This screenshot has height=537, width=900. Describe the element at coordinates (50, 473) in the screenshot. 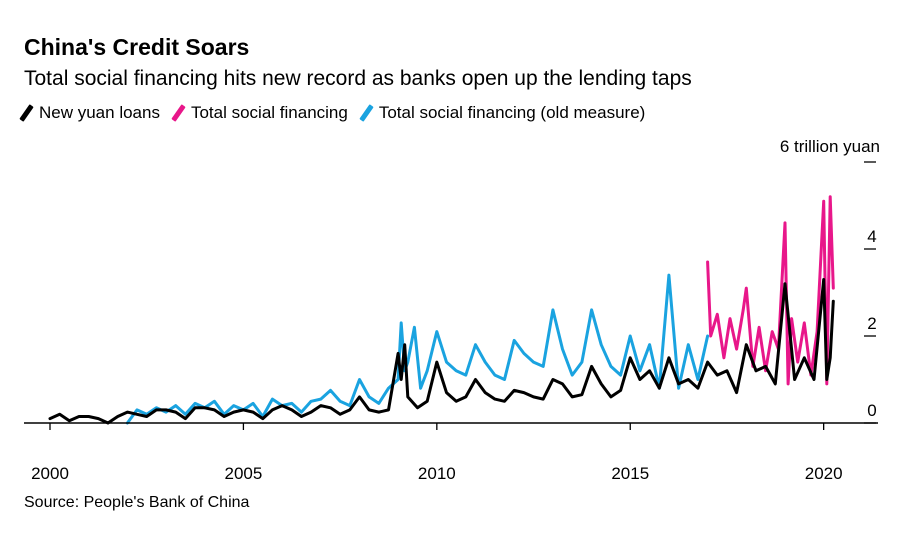

I see `x-tick-label: 2000` at that location.